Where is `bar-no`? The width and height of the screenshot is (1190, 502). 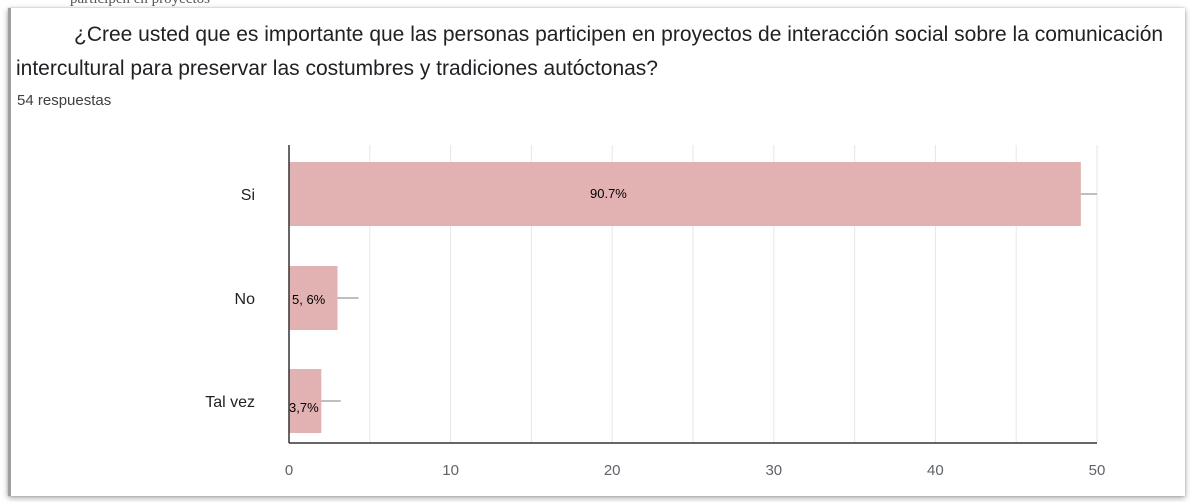
bar-no is located at coordinates (313, 298).